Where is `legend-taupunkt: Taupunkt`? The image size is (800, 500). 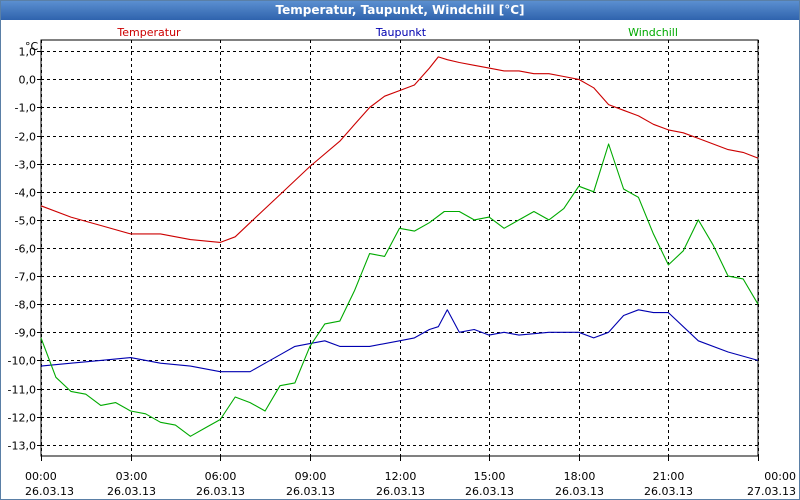 legend-taupunkt: Taupunkt is located at coordinates (401, 32).